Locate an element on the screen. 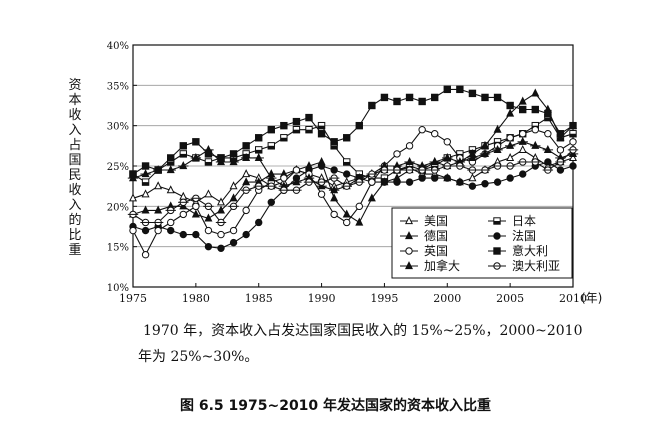 The height and width of the screenshot is (424, 671). y-tick-label: 10% is located at coordinates (118, 288).